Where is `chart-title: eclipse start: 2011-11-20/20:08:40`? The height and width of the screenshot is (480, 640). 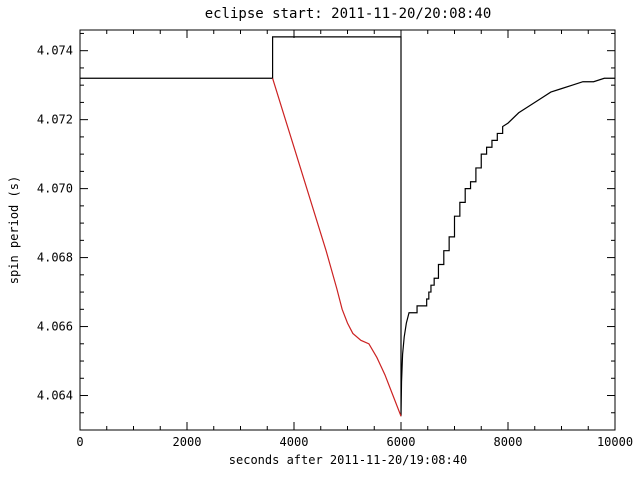
chart-title: eclipse start: 2011-11-20/20:08:40 is located at coordinates (348, 14).